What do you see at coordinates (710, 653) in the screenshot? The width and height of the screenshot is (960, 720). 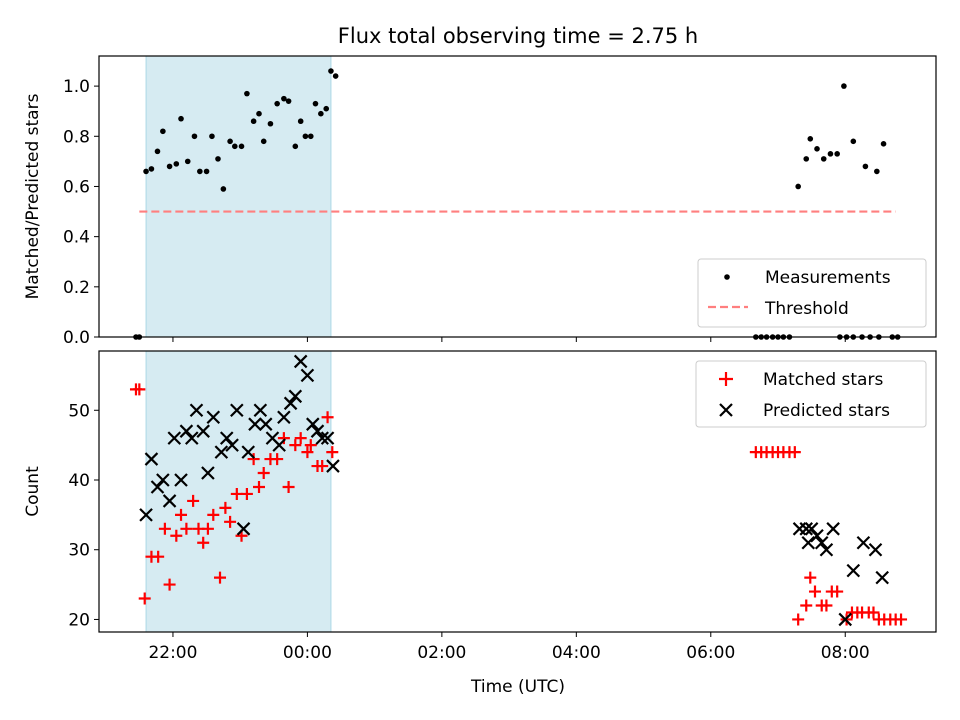 I see `x-tick-label: 06:00` at bounding box center [710, 653].